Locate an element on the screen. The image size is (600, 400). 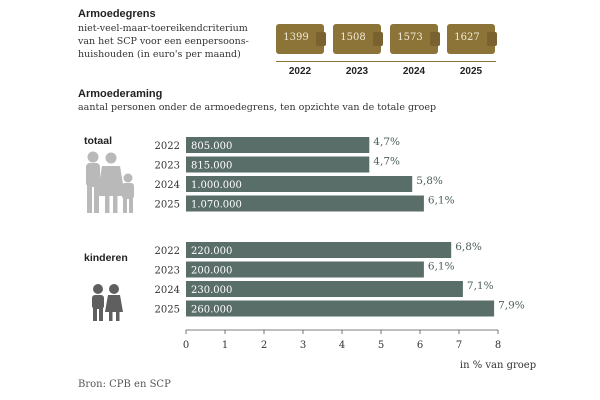
count-label: 230.000 is located at coordinates (211, 290).